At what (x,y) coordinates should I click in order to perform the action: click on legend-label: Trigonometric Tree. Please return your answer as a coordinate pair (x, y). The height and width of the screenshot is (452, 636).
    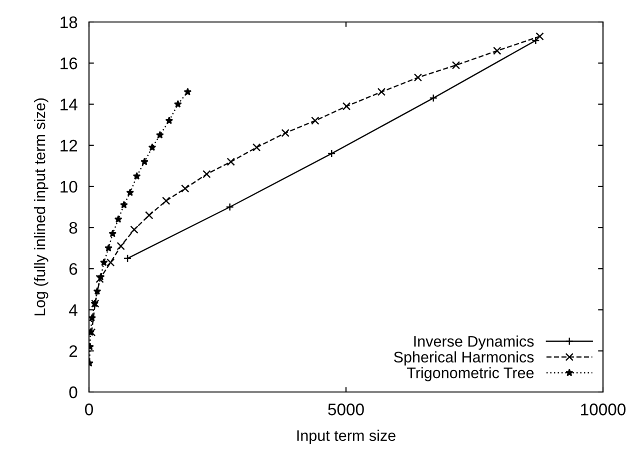
    Looking at the image, I should click on (470, 374).